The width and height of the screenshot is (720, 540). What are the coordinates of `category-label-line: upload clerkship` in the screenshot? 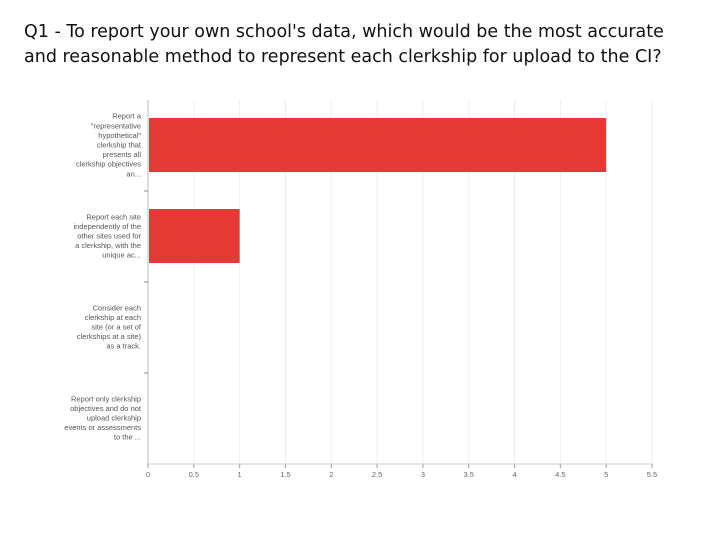 It's located at (114, 418).